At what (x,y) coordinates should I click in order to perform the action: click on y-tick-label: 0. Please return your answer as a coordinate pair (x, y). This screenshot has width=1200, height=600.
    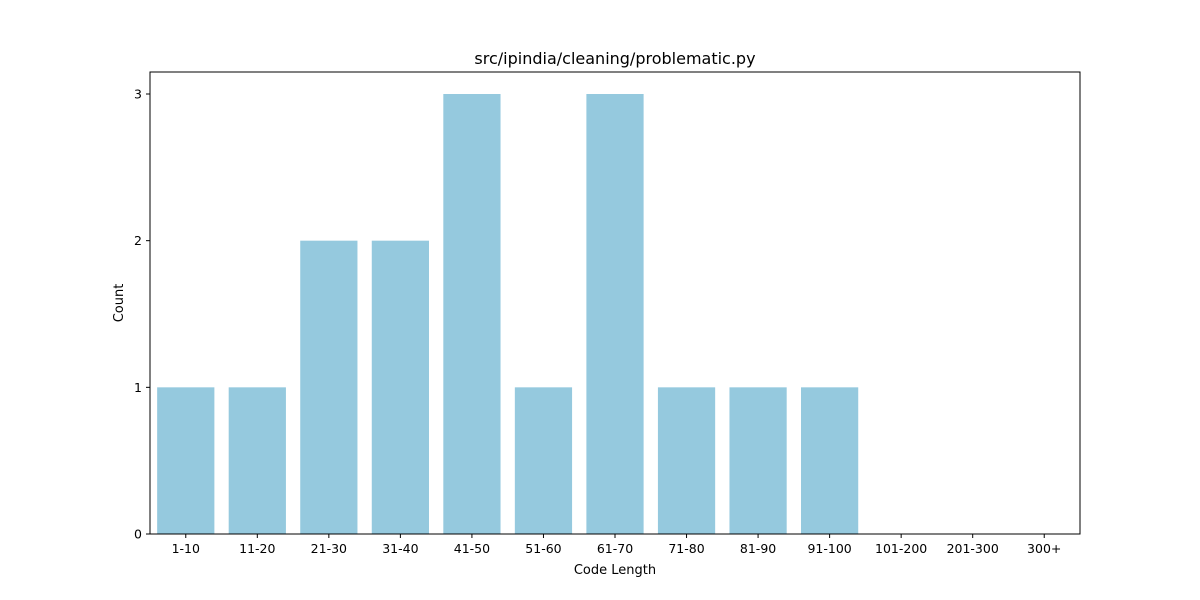
    Looking at the image, I should click on (138, 534).